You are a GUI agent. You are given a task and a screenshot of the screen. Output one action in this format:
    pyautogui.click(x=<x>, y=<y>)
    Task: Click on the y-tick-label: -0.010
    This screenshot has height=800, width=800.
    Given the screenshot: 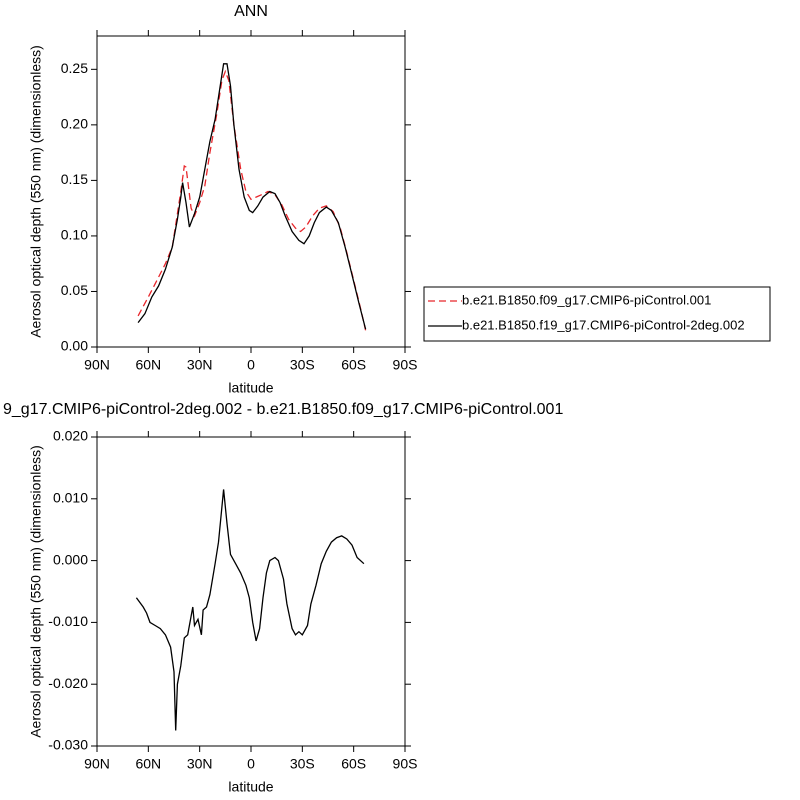 What is the action you would take?
    pyautogui.click(x=68, y=621)
    